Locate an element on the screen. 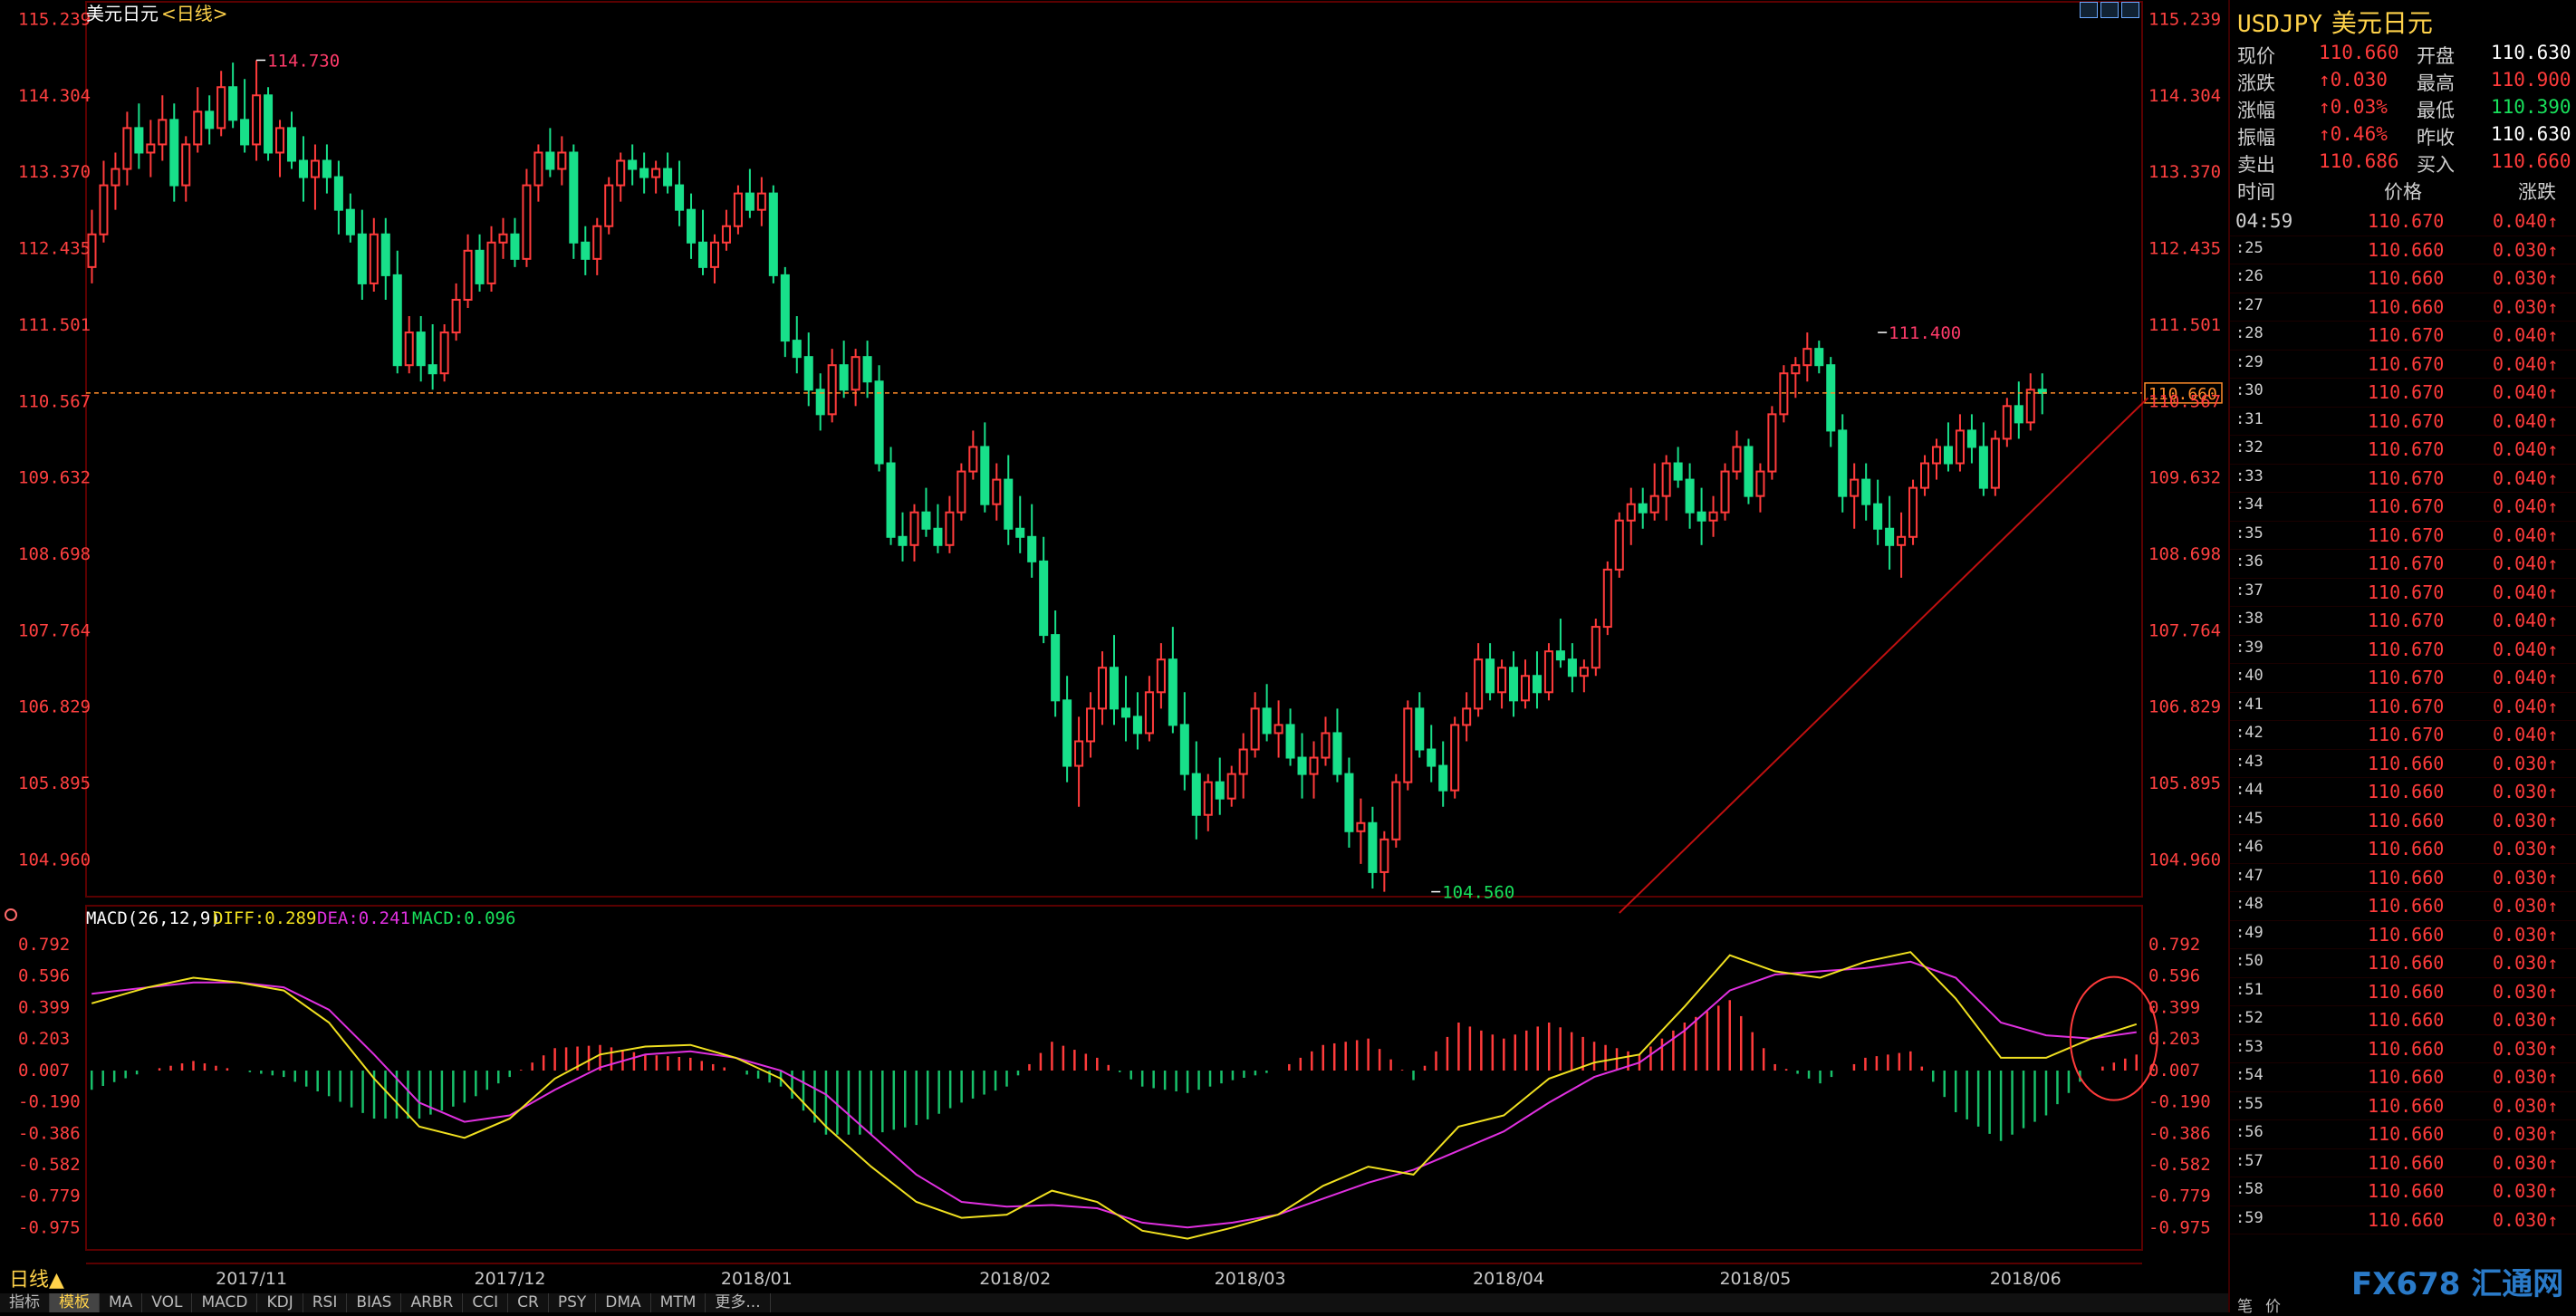  toolbar-item: 模板 is located at coordinates (75, 1302).